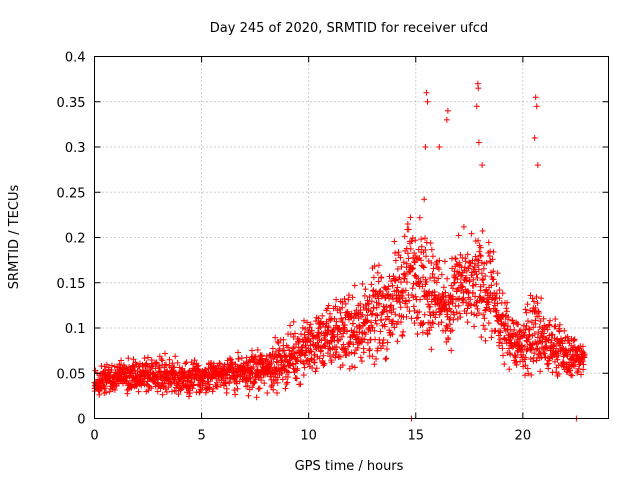 This screenshot has width=640, height=480. What do you see at coordinates (201, 436) in the screenshot?
I see `x-tick-label: 5` at bounding box center [201, 436].